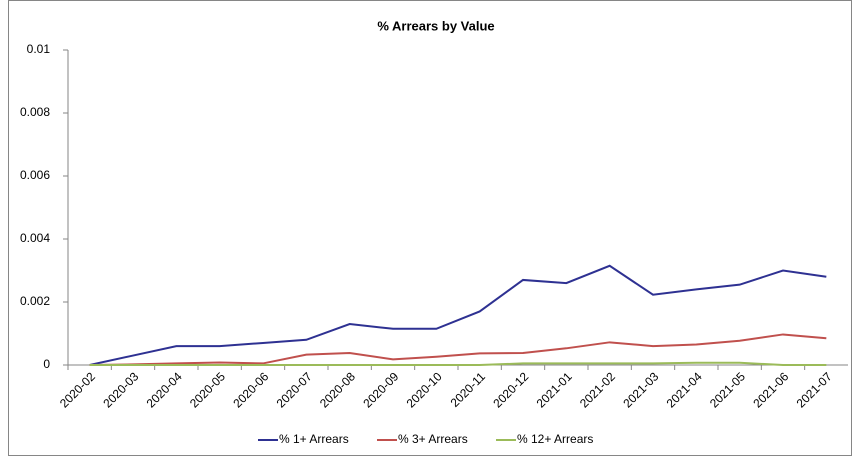 The height and width of the screenshot is (460, 852). What do you see at coordinates (35, 175) in the screenshot?
I see `y-tick-label: 0.006` at bounding box center [35, 175].